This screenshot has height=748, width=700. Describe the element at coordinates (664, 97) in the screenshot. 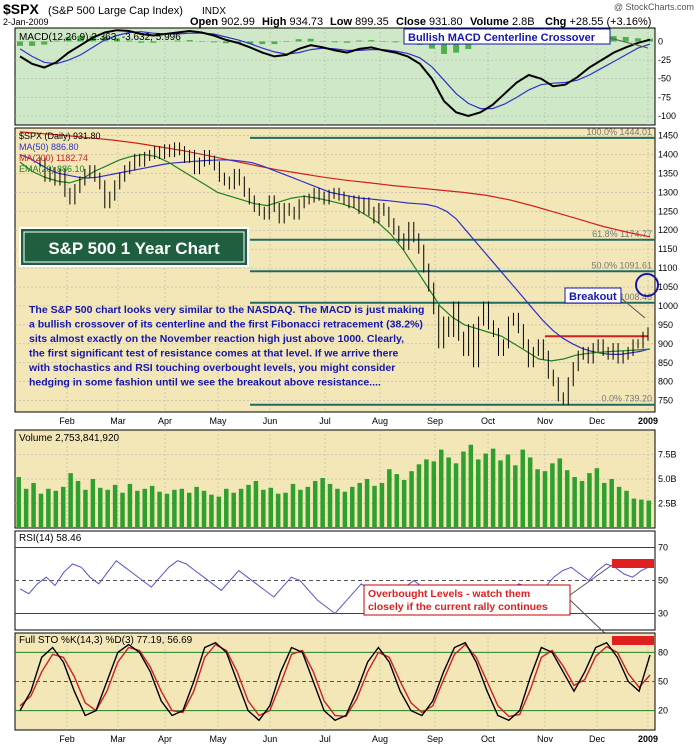

I see `macd-tick-label-3: -75` at that location.